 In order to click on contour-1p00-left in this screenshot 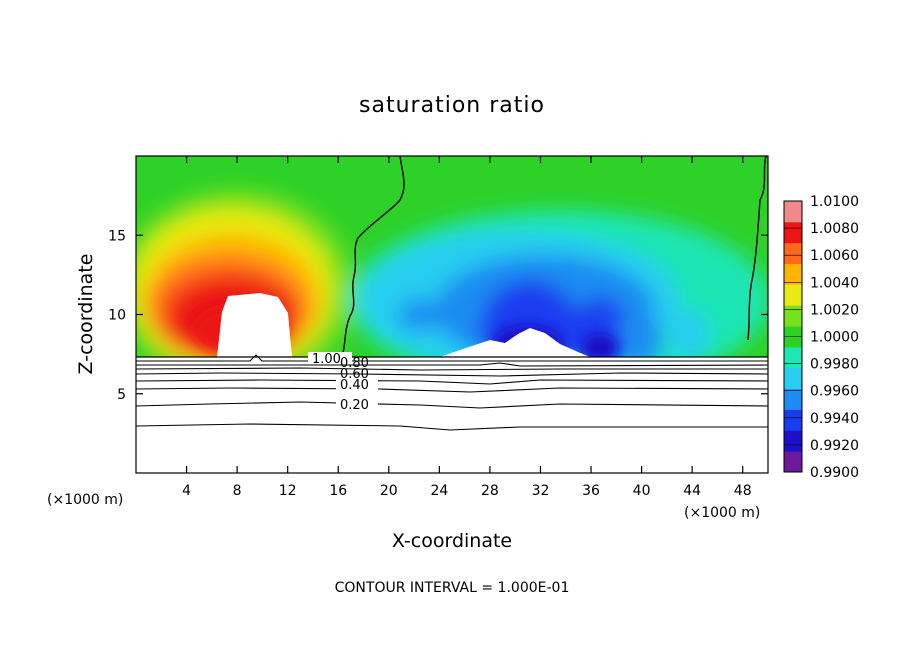, I will do `click(373, 257)`.